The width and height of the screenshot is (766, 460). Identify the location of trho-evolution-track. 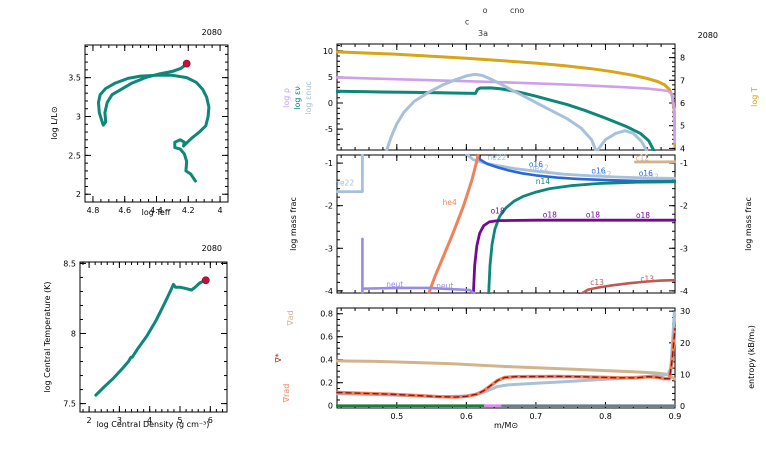
(151, 337).